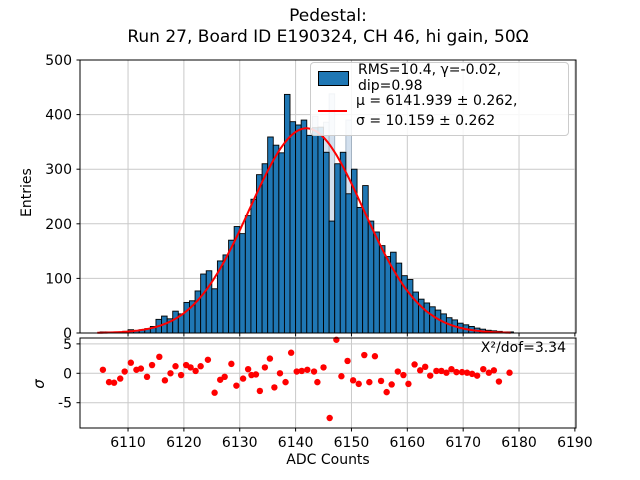 Image resolution: width=640 pixels, height=480 pixels. What do you see at coordinates (58, 116) in the screenshot?
I see `tick-label: 400` at bounding box center [58, 116].